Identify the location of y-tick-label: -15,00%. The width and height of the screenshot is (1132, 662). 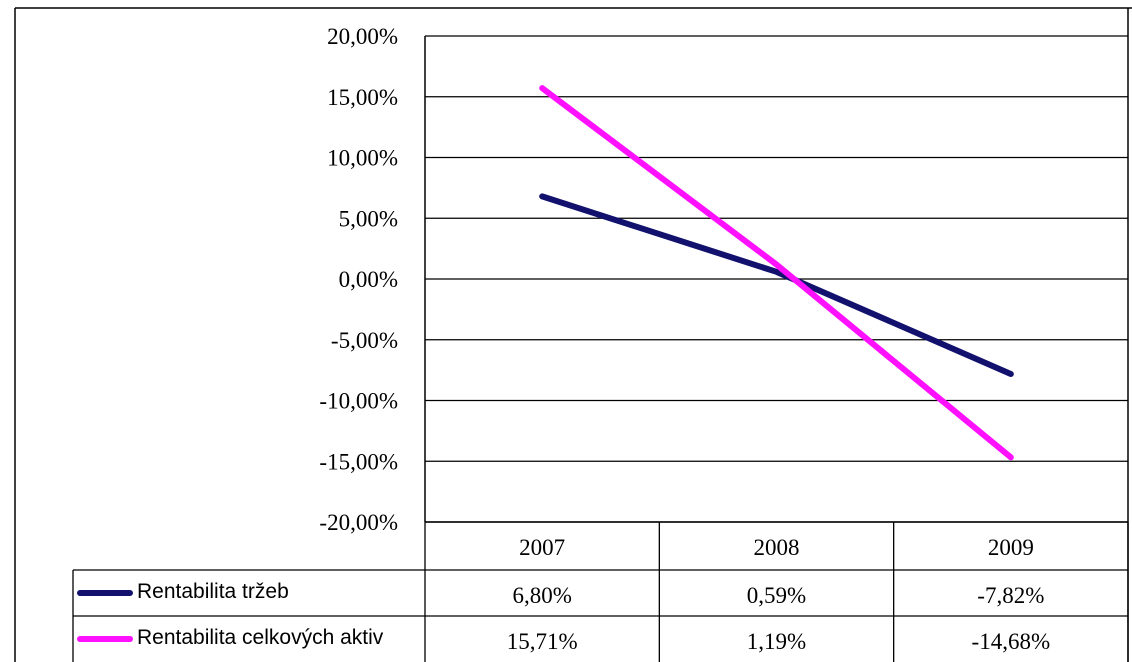
(358, 461).